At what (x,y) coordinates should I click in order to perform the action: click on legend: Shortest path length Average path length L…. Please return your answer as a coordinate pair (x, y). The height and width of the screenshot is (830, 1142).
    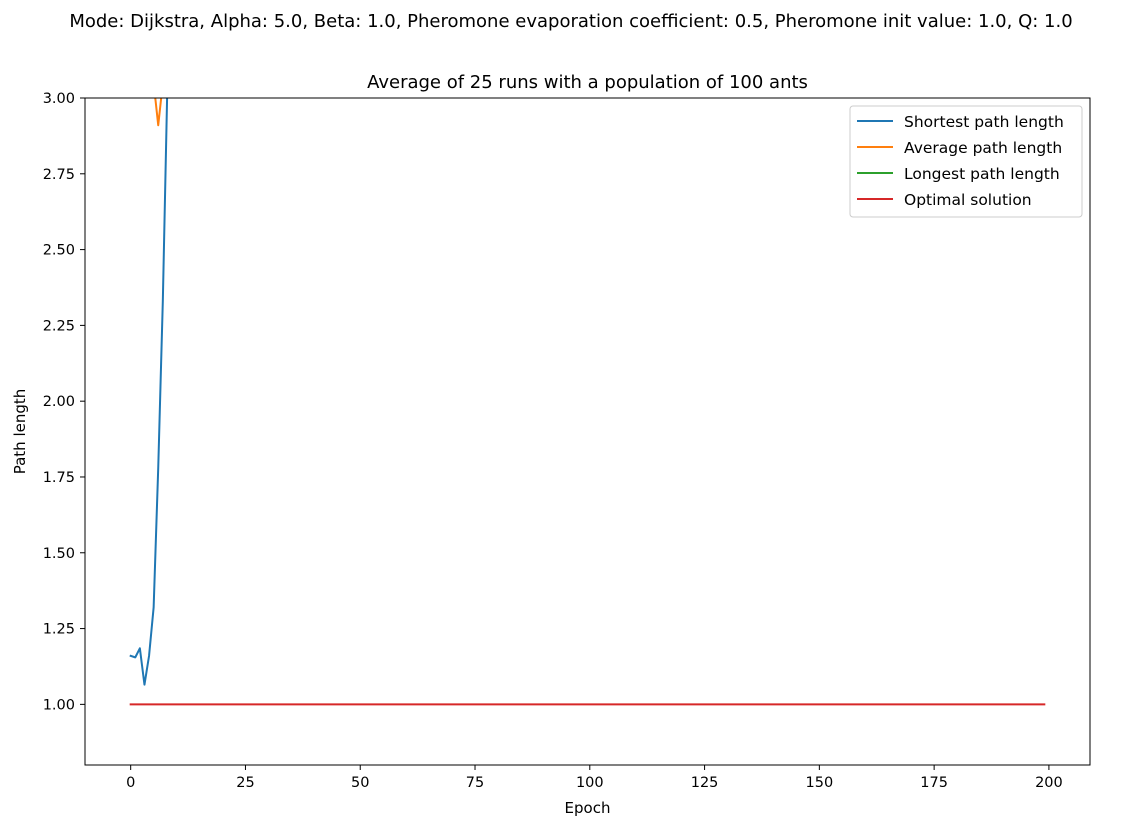
    Looking at the image, I should click on (966, 161).